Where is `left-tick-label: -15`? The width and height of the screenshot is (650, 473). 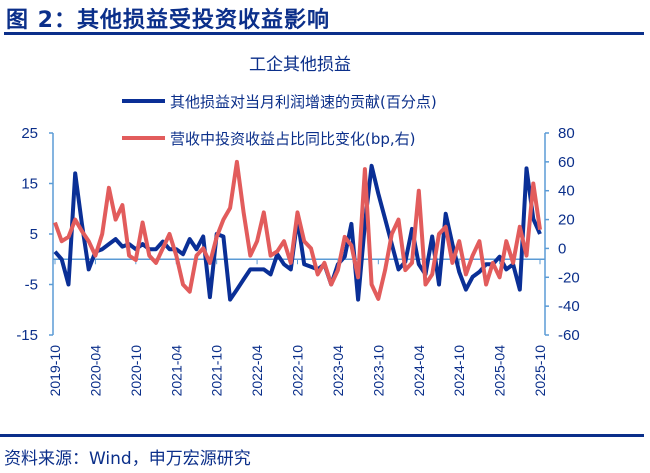 left-tick-label: -15 is located at coordinates (27, 335).